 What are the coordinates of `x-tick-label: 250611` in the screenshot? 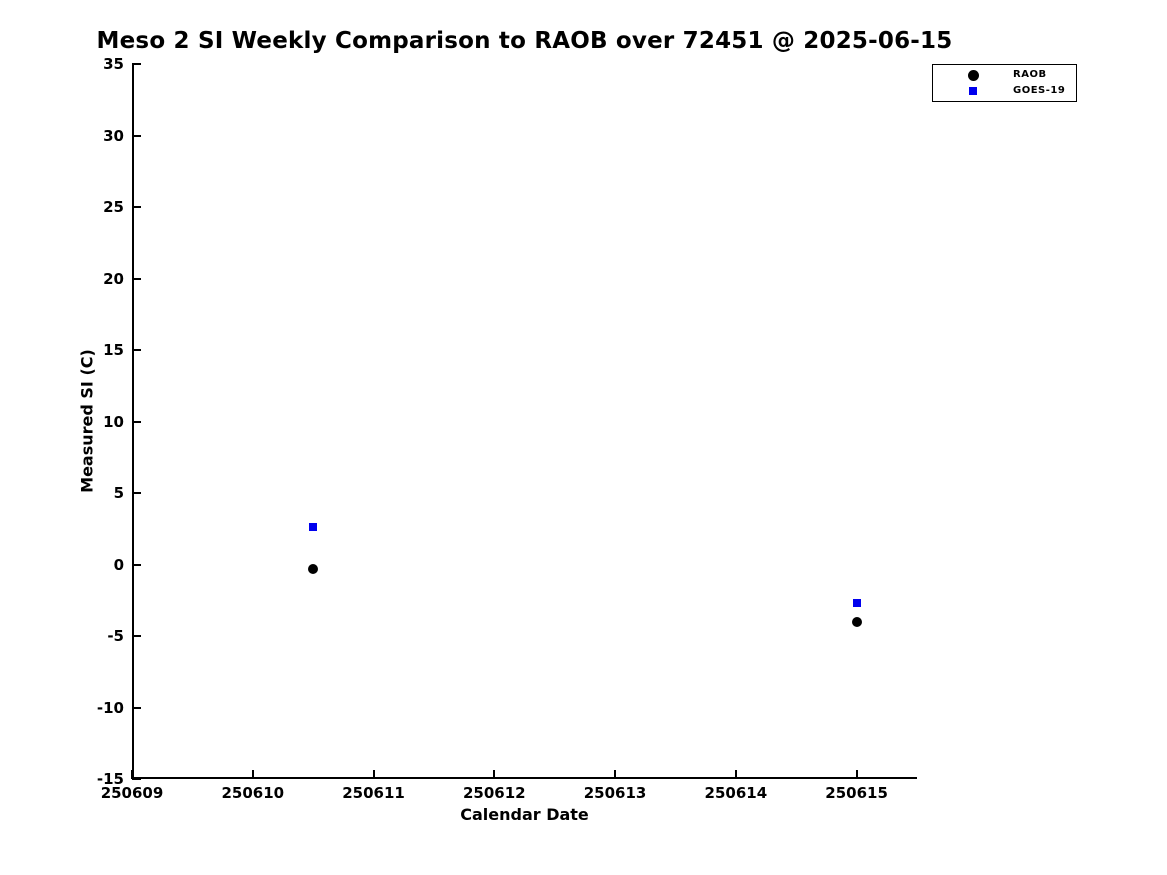 It's located at (373, 793).